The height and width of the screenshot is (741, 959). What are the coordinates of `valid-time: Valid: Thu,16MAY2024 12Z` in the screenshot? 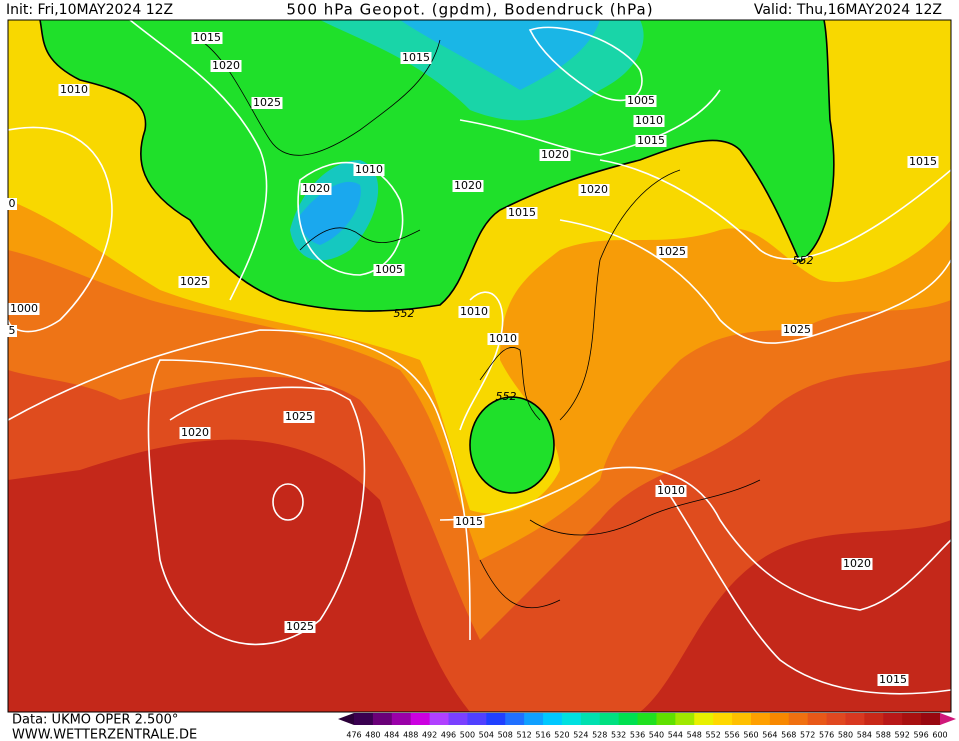 It's located at (848, 10).